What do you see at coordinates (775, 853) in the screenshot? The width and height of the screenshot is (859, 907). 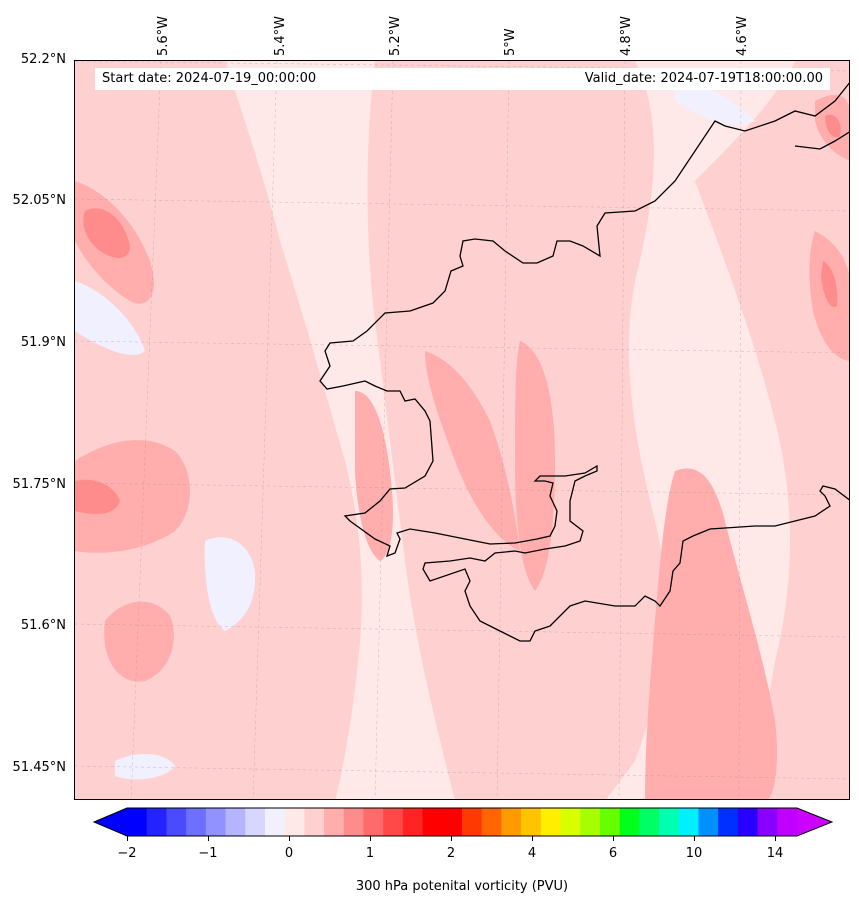 I see `cb-tick-label-8: 14` at bounding box center [775, 853].